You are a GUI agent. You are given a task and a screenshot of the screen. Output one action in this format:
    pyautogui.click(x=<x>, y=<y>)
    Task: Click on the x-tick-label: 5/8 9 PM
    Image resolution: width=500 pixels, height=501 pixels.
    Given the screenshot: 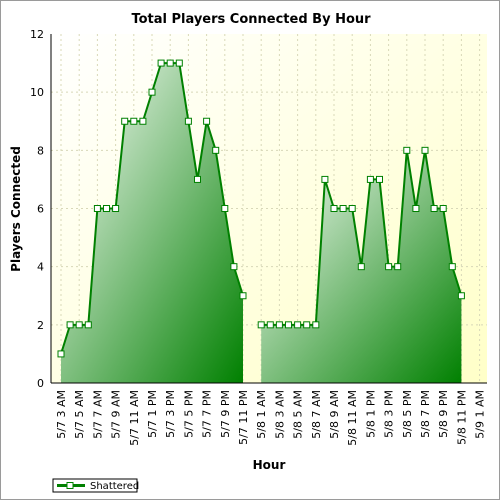 What is the action you would take?
    pyautogui.click(x=443, y=414)
    